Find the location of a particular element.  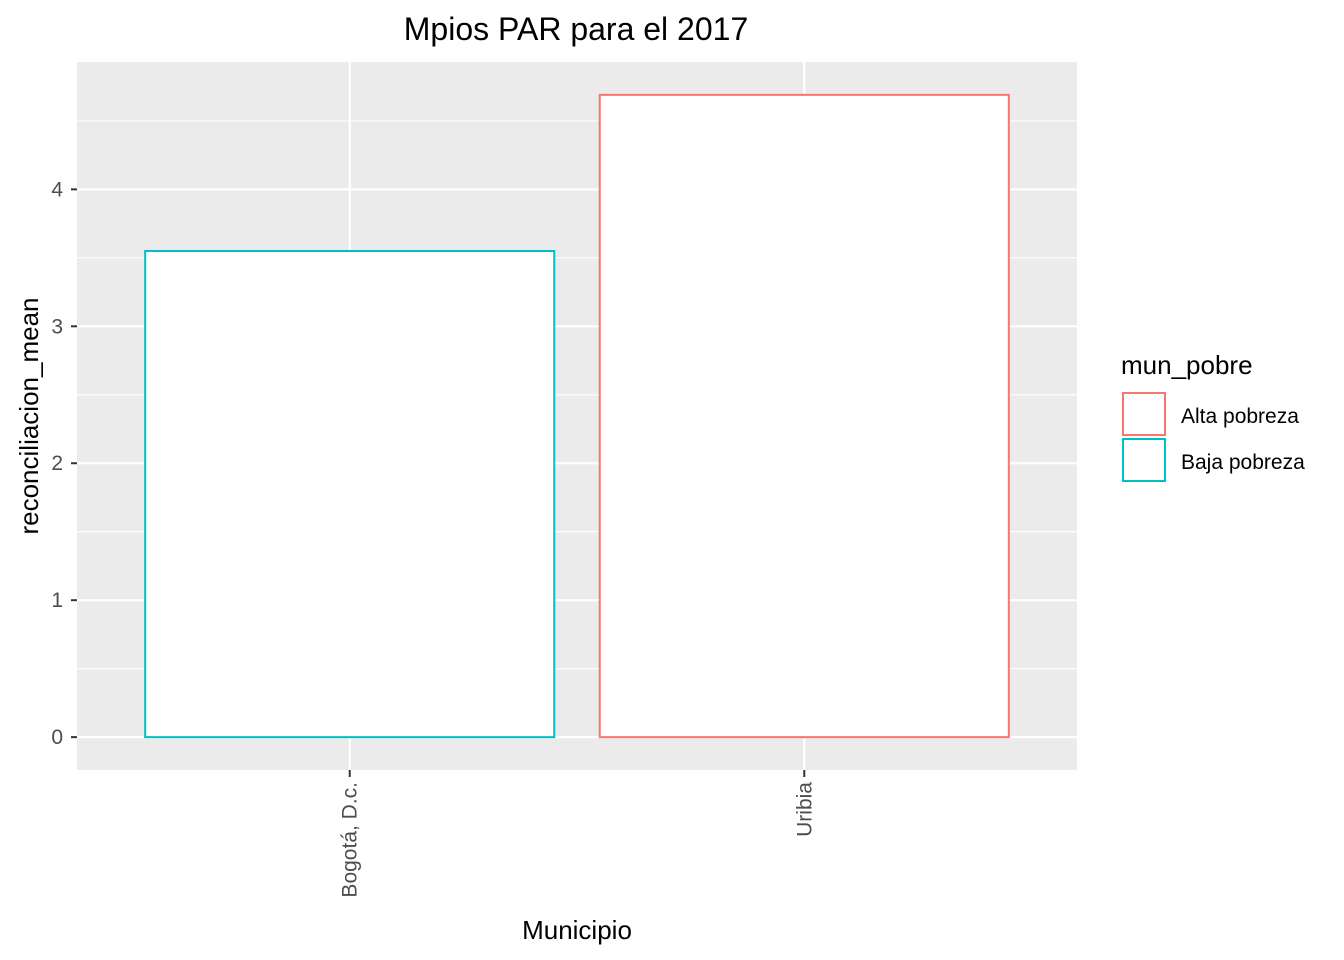

y-tick-label: 0 is located at coordinates (57, 737).